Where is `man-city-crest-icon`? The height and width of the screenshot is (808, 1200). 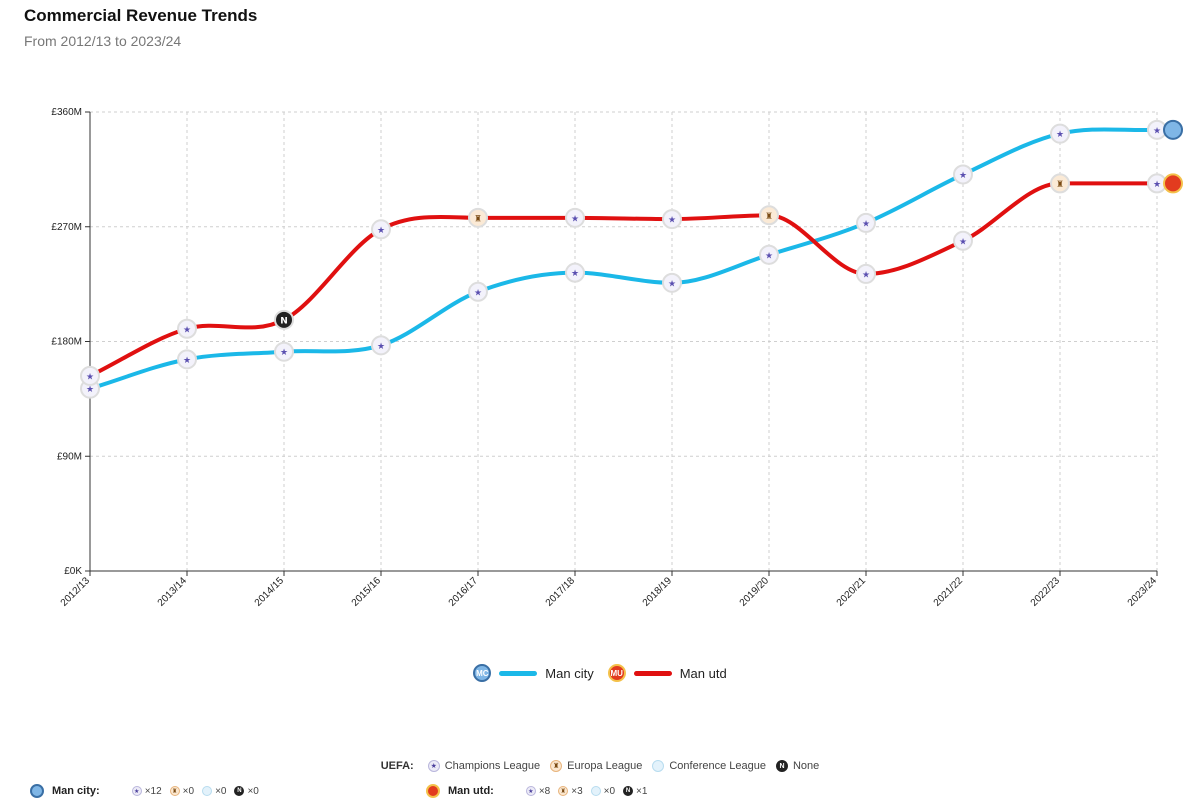
man-city-crest-icon is located at coordinates (1173, 129).